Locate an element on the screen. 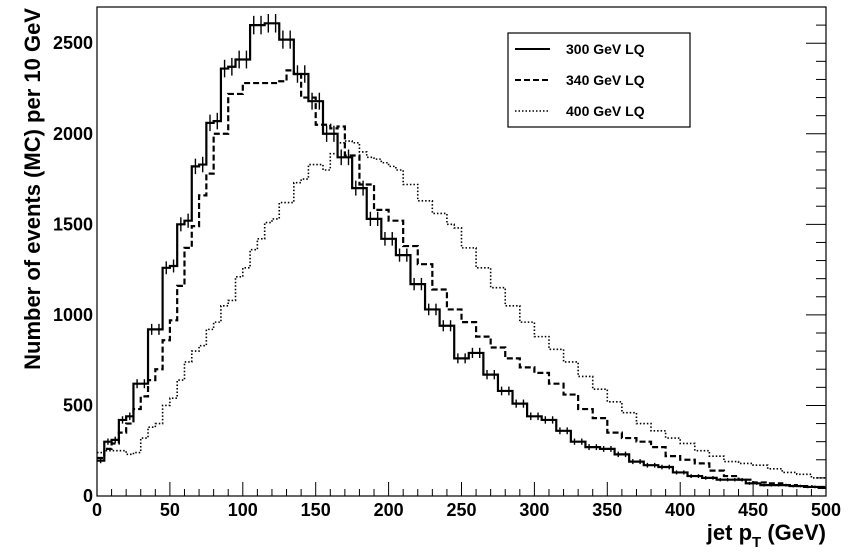  legend-entry-1: 300 GeV LQ is located at coordinates (580, 49).